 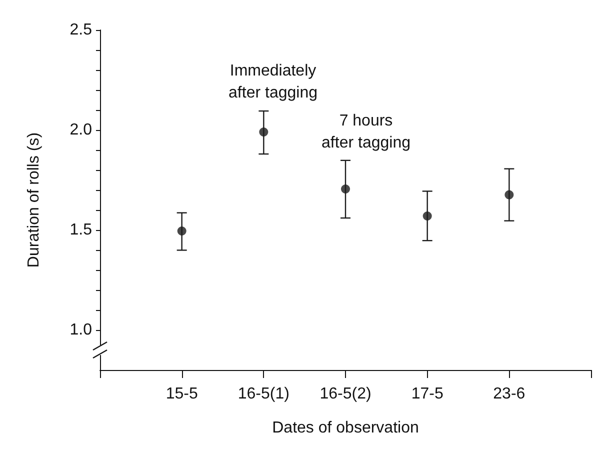 What do you see at coordinates (366, 132) in the screenshot?
I see `annotation: 7 hours after tagging` at bounding box center [366, 132].